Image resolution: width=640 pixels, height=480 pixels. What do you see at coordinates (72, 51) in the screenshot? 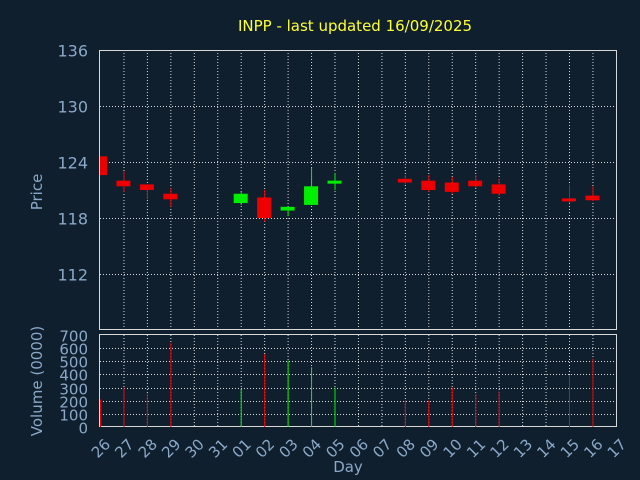
I see `price-tick-label: 136` at bounding box center [72, 51].